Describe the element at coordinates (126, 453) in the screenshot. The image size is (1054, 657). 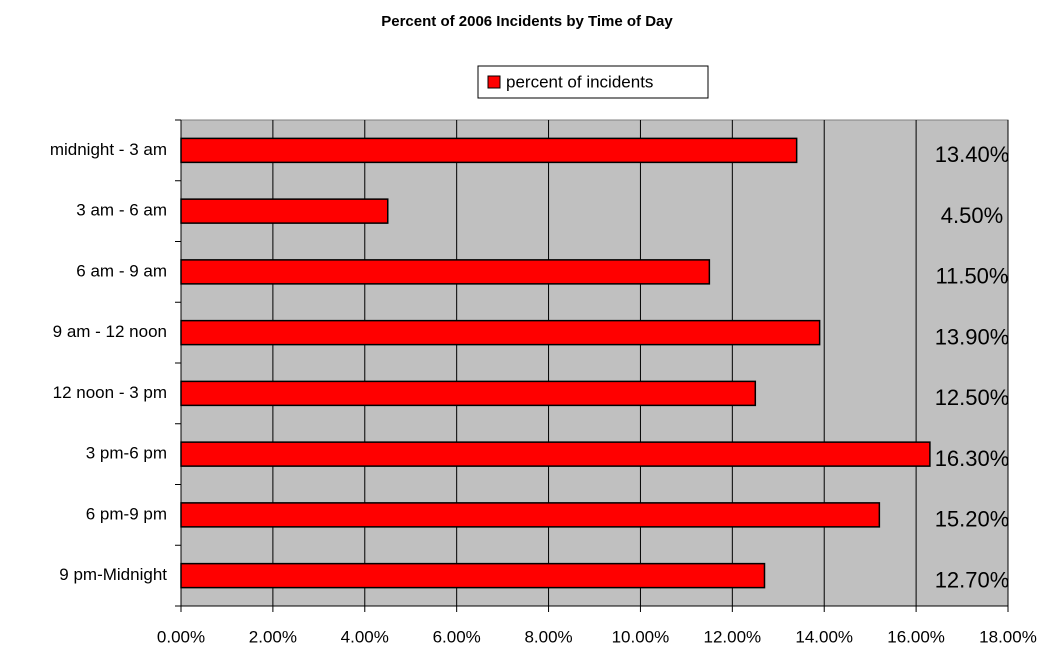
I see `y-tick-label: 3 pm-6 pm` at that location.